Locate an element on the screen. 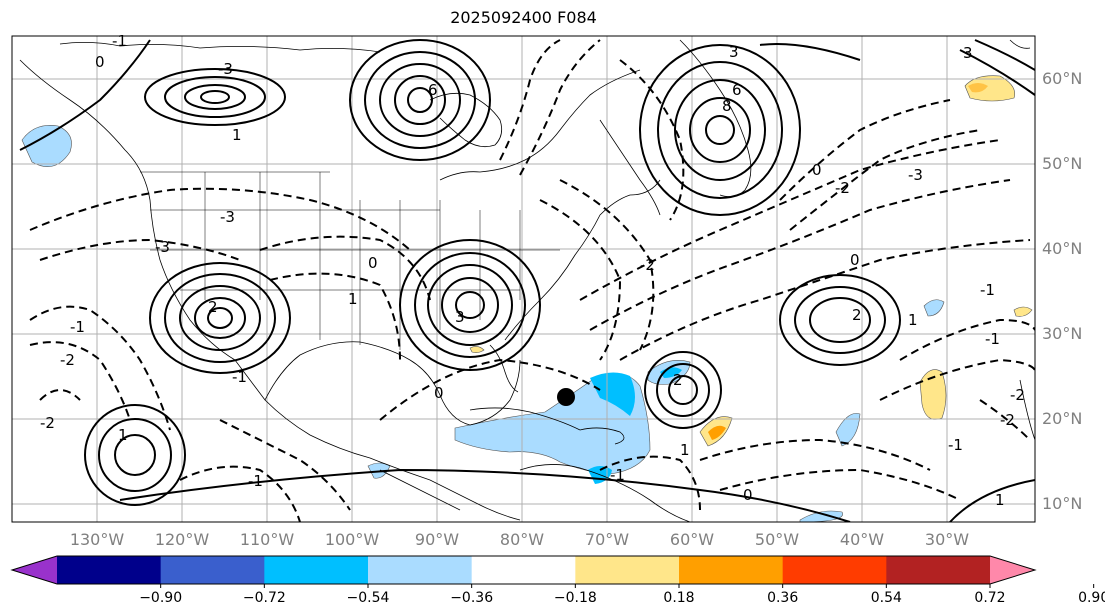  shading-light-blue-east2 is located at coordinates (934, 308).